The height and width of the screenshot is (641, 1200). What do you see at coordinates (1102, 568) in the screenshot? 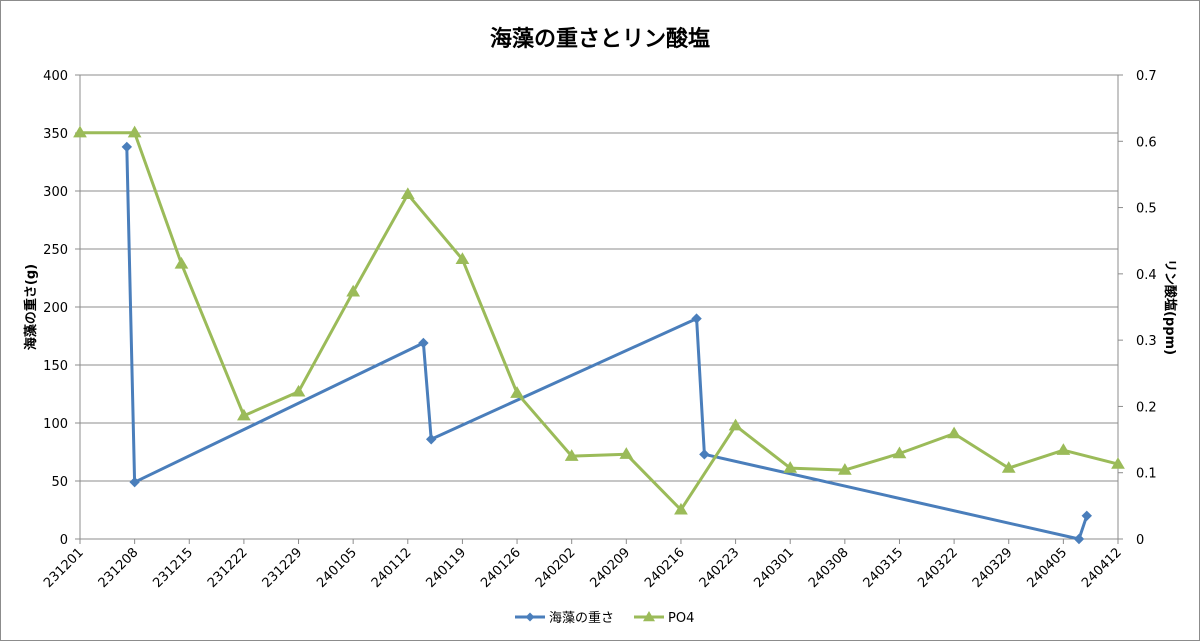
I see `x-tick-label: 240412` at bounding box center [1102, 568].